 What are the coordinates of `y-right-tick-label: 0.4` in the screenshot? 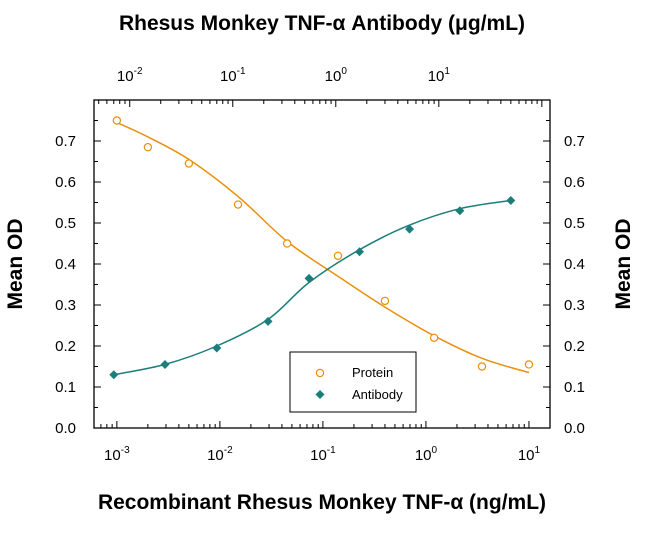 It's located at (574, 264).